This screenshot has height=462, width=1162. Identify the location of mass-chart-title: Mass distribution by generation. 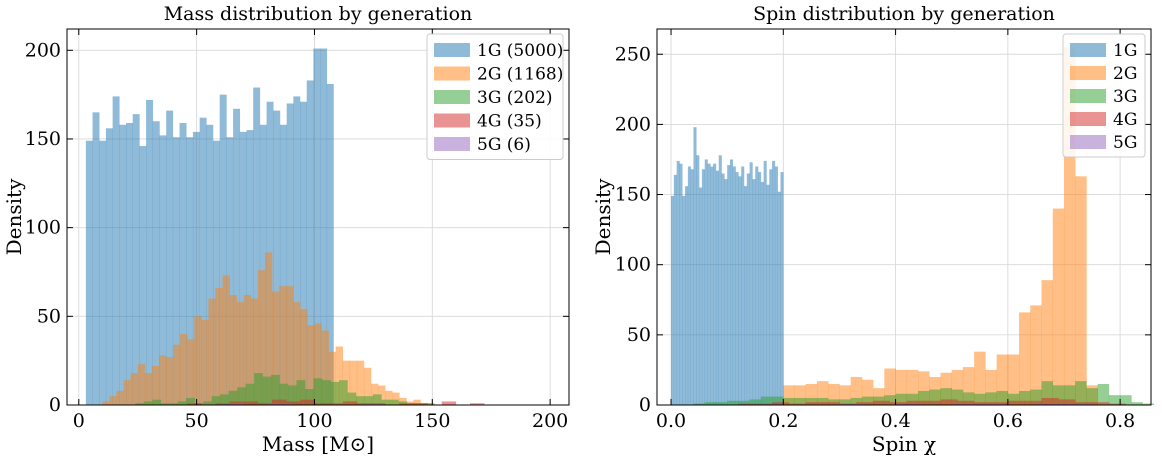
(318, 14).